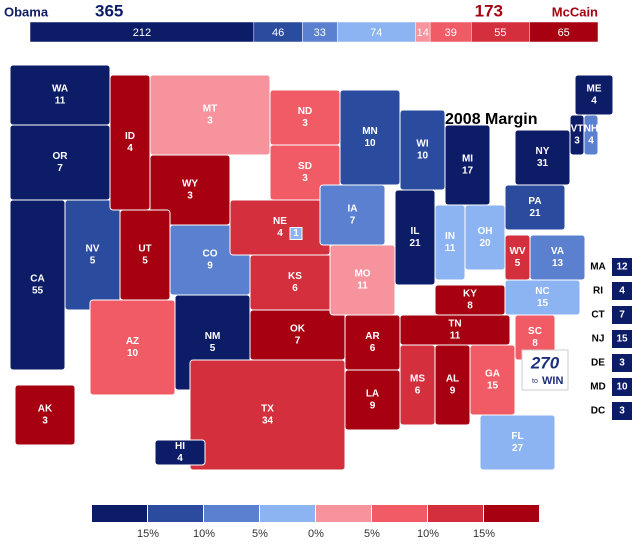 The height and width of the screenshot is (549, 640). What do you see at coordinates (305, 166) in the screenshot?
I see `state-abbr: SD` at bounding box center [305, 166].